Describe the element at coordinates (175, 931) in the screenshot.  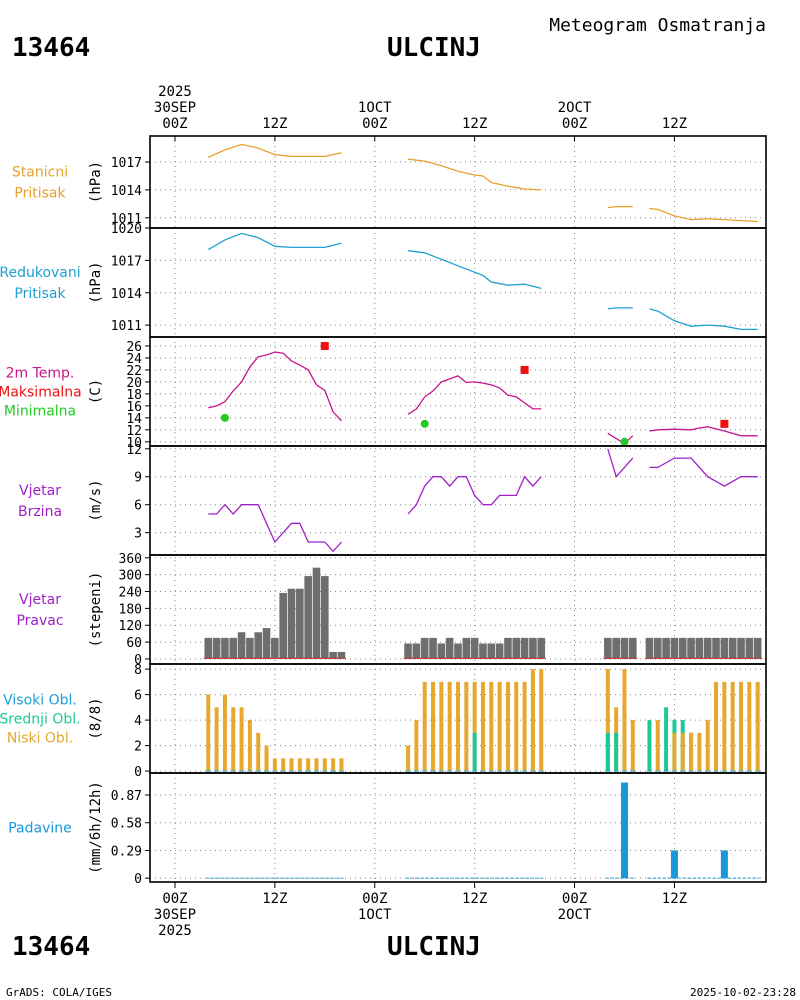
I see `bottom-axis-label: 2025` at that location.